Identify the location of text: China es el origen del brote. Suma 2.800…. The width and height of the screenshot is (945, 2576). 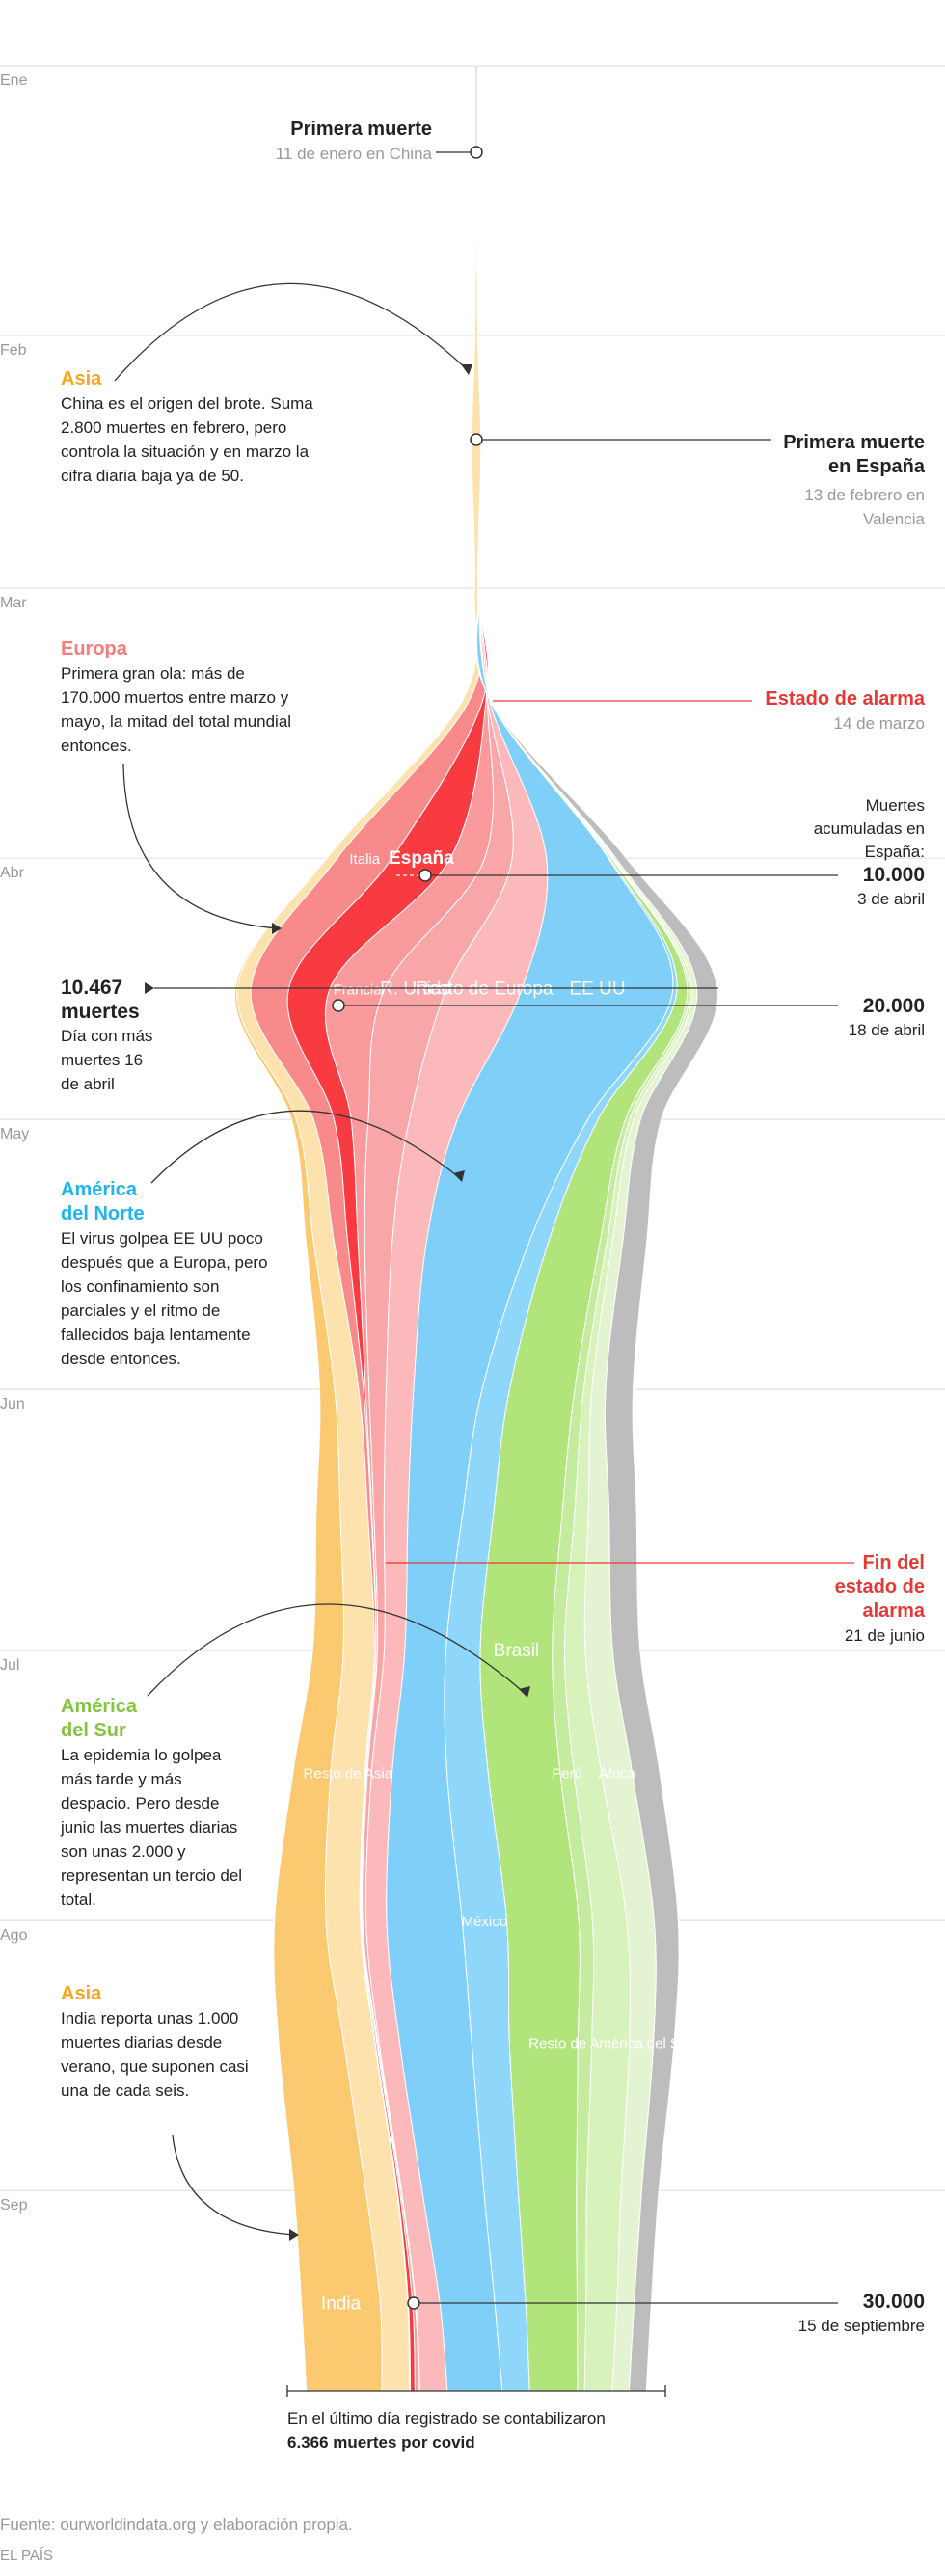
(187, 439).